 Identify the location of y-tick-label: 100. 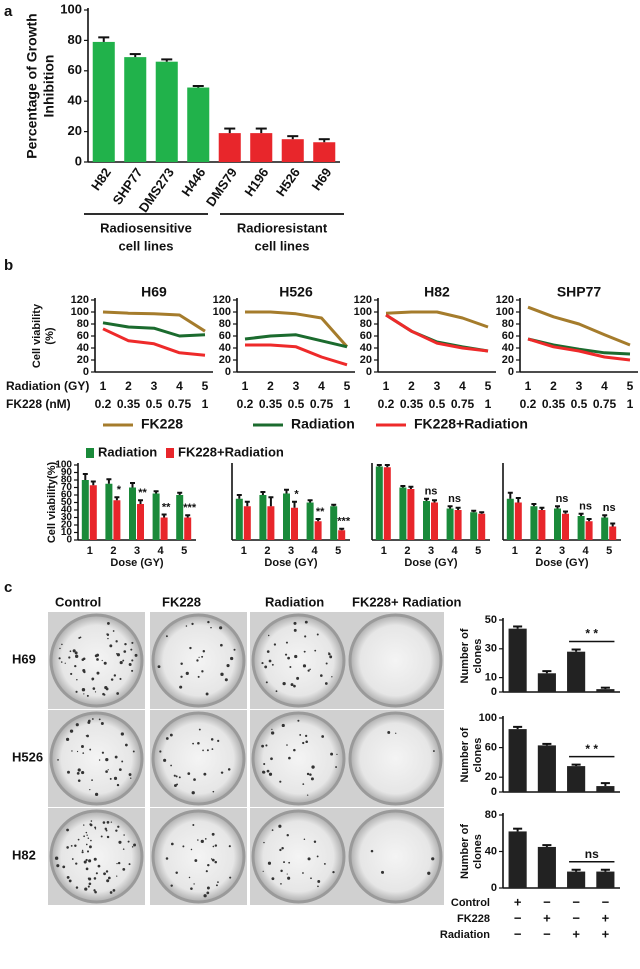
(71, 8).